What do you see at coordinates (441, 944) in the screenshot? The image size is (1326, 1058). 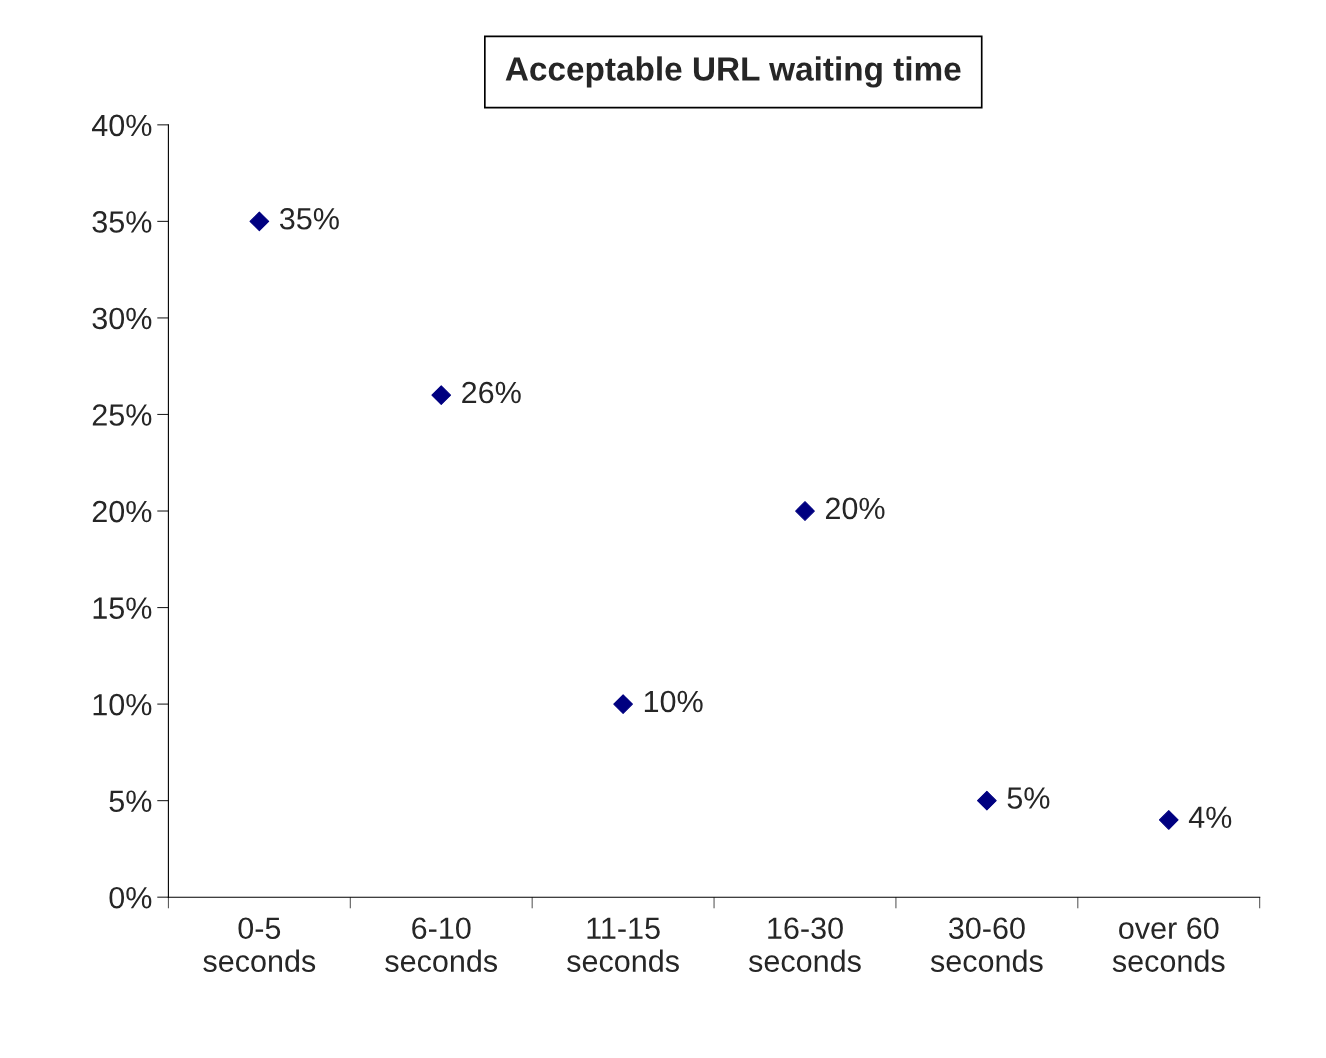 I see `x-tick-label: 6-10 seconds` at bounding box center [441, 944].